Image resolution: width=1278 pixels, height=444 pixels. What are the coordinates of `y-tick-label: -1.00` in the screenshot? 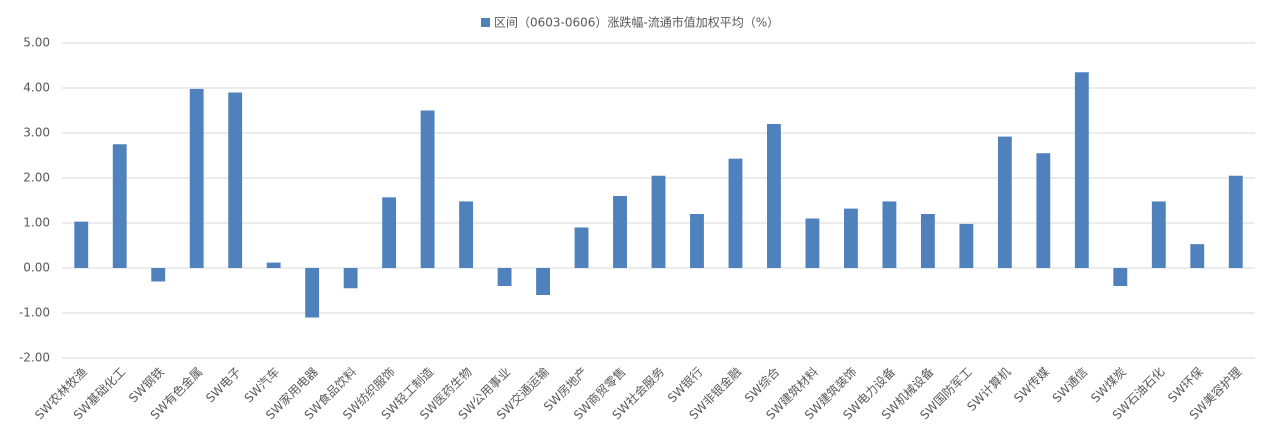 It's located at (34, 313).